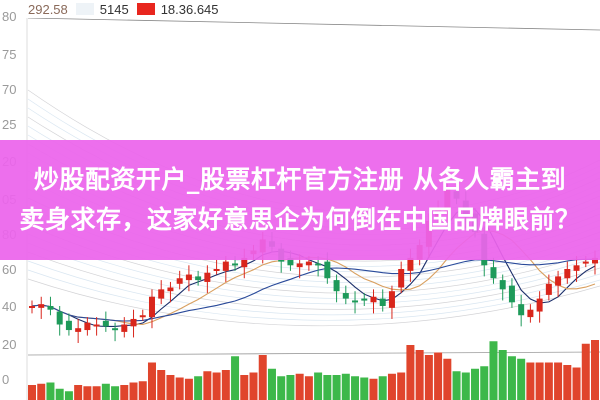 This screenshot has width=600, height=400. What do you see at coordinates (9, 269) in the screenshot?
I see `y-tick-label: 60` at bounding box center [9, 269].